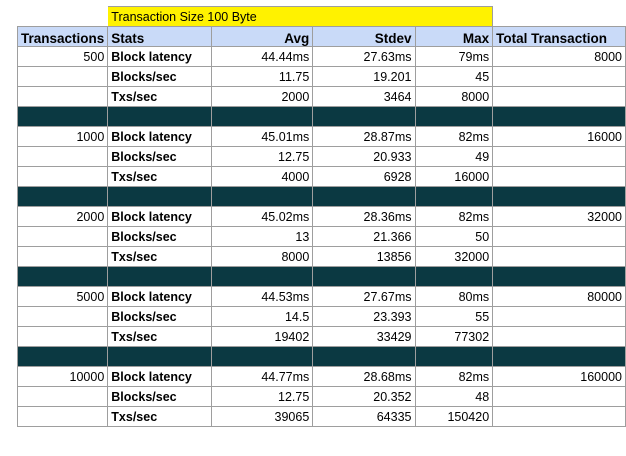 The height and width of the screenshot is (456, 626). I want to click on avg-cell: 2000, so click(262, 96).